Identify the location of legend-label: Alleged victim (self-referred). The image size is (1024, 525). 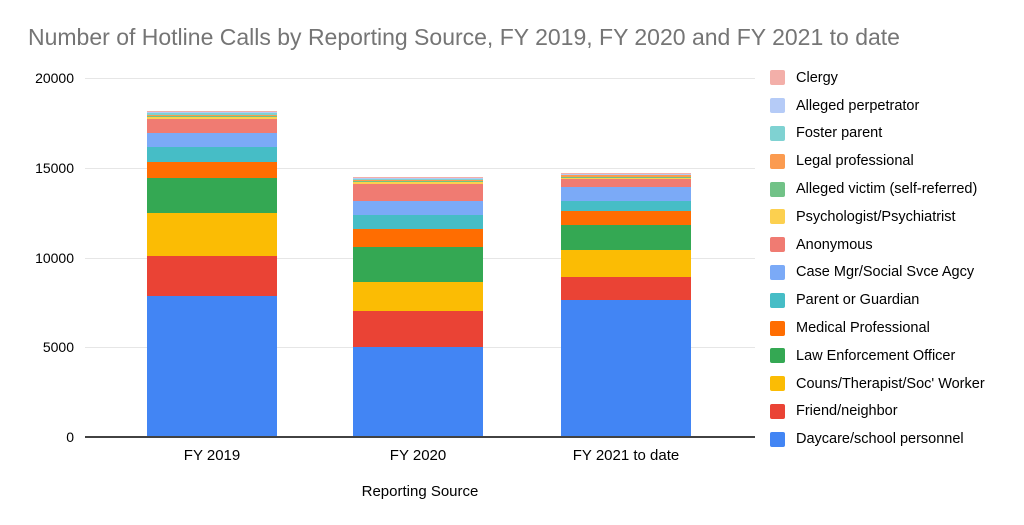
(887, 189).